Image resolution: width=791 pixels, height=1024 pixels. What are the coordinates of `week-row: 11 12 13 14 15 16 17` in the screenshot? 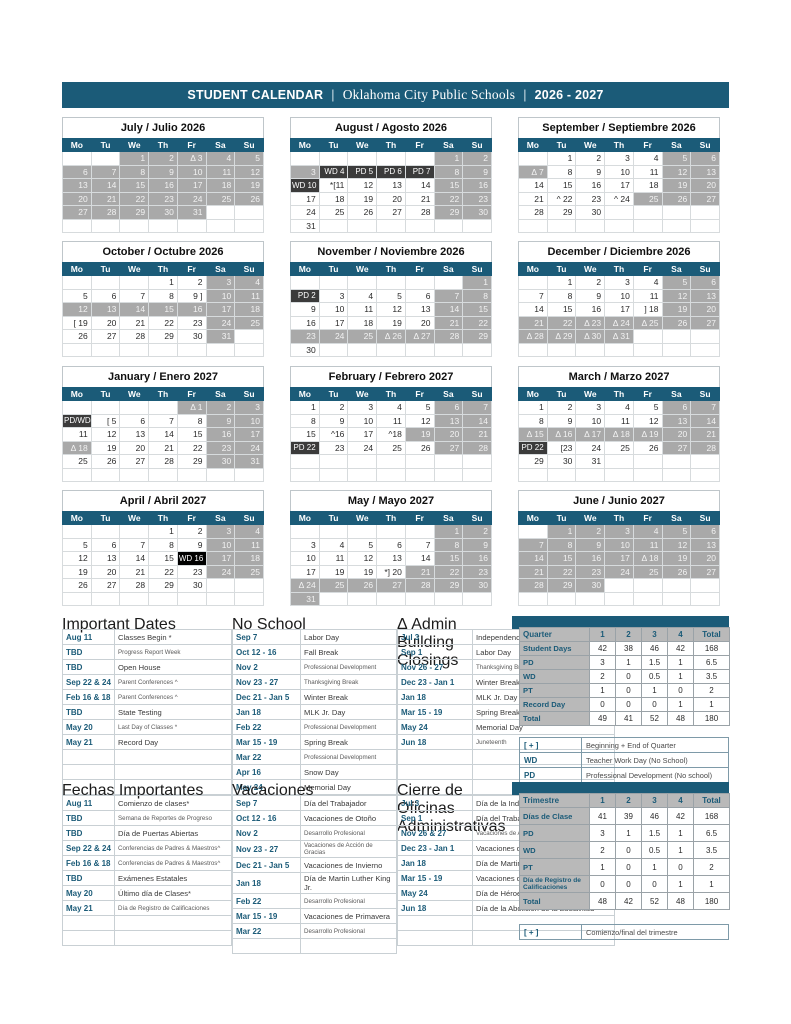 It's located at (163, 434).